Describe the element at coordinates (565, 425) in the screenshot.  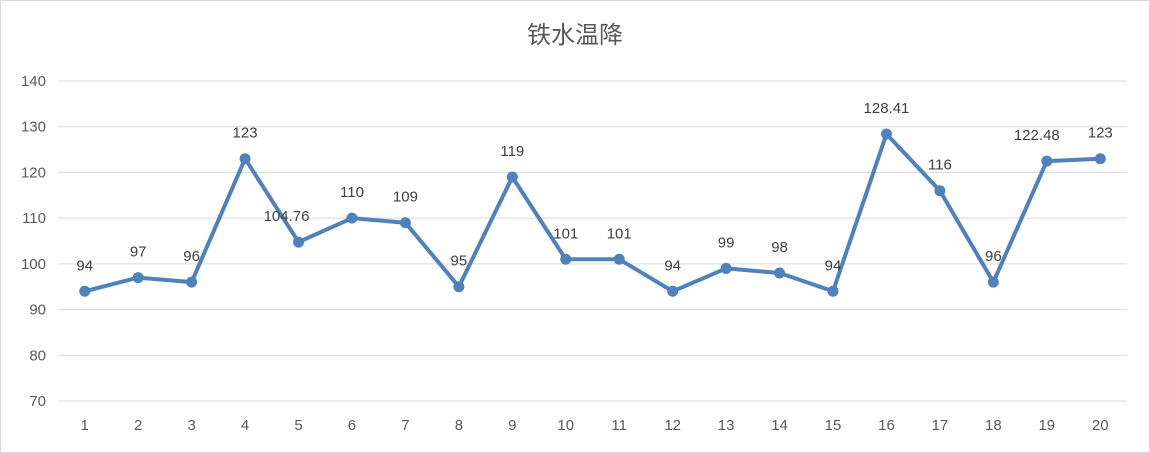
I see `x-tick-label: 10` at that location.